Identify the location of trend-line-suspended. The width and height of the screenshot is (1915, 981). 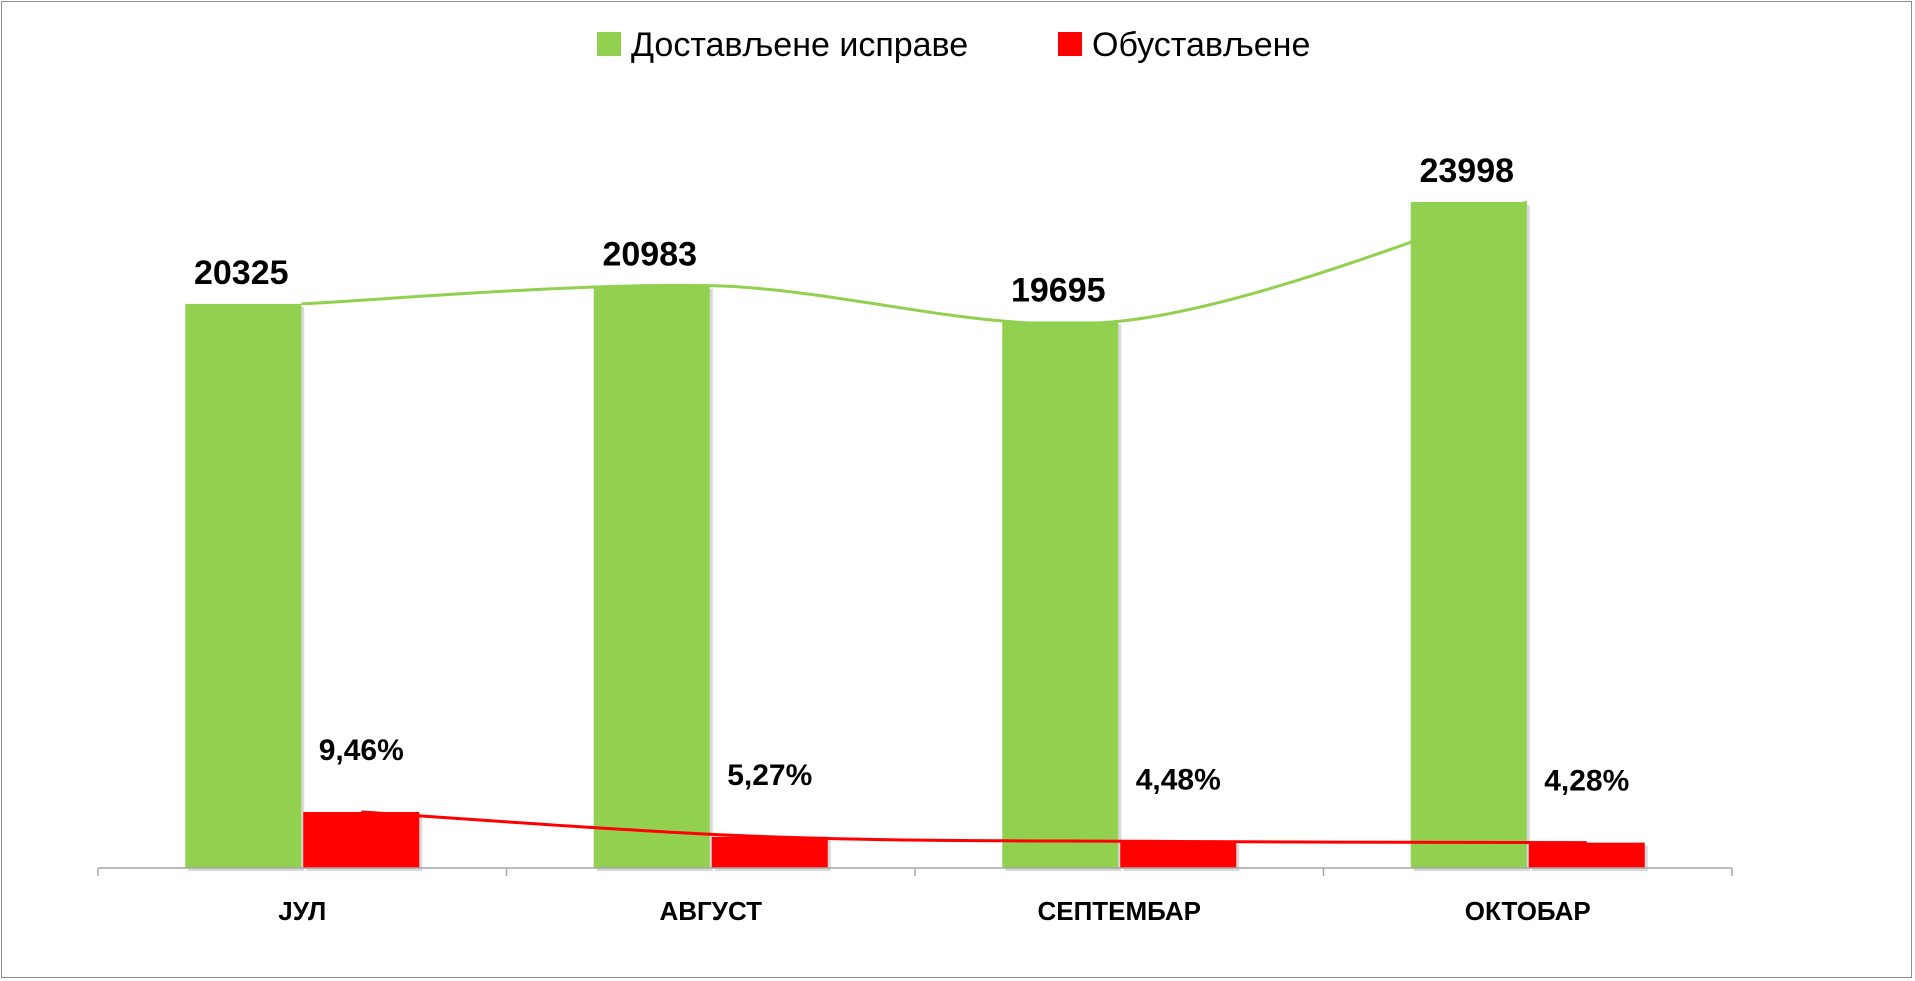
(974, 827).